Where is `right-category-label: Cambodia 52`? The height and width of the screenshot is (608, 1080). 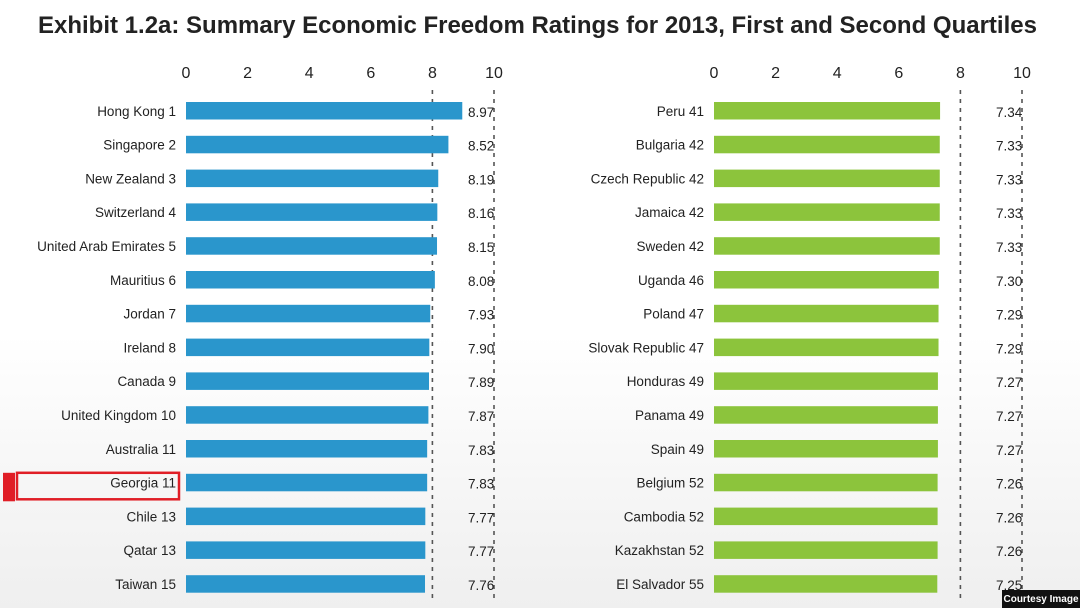 right-category-label: Cambodia 52 is located at coordinates (664, 516).